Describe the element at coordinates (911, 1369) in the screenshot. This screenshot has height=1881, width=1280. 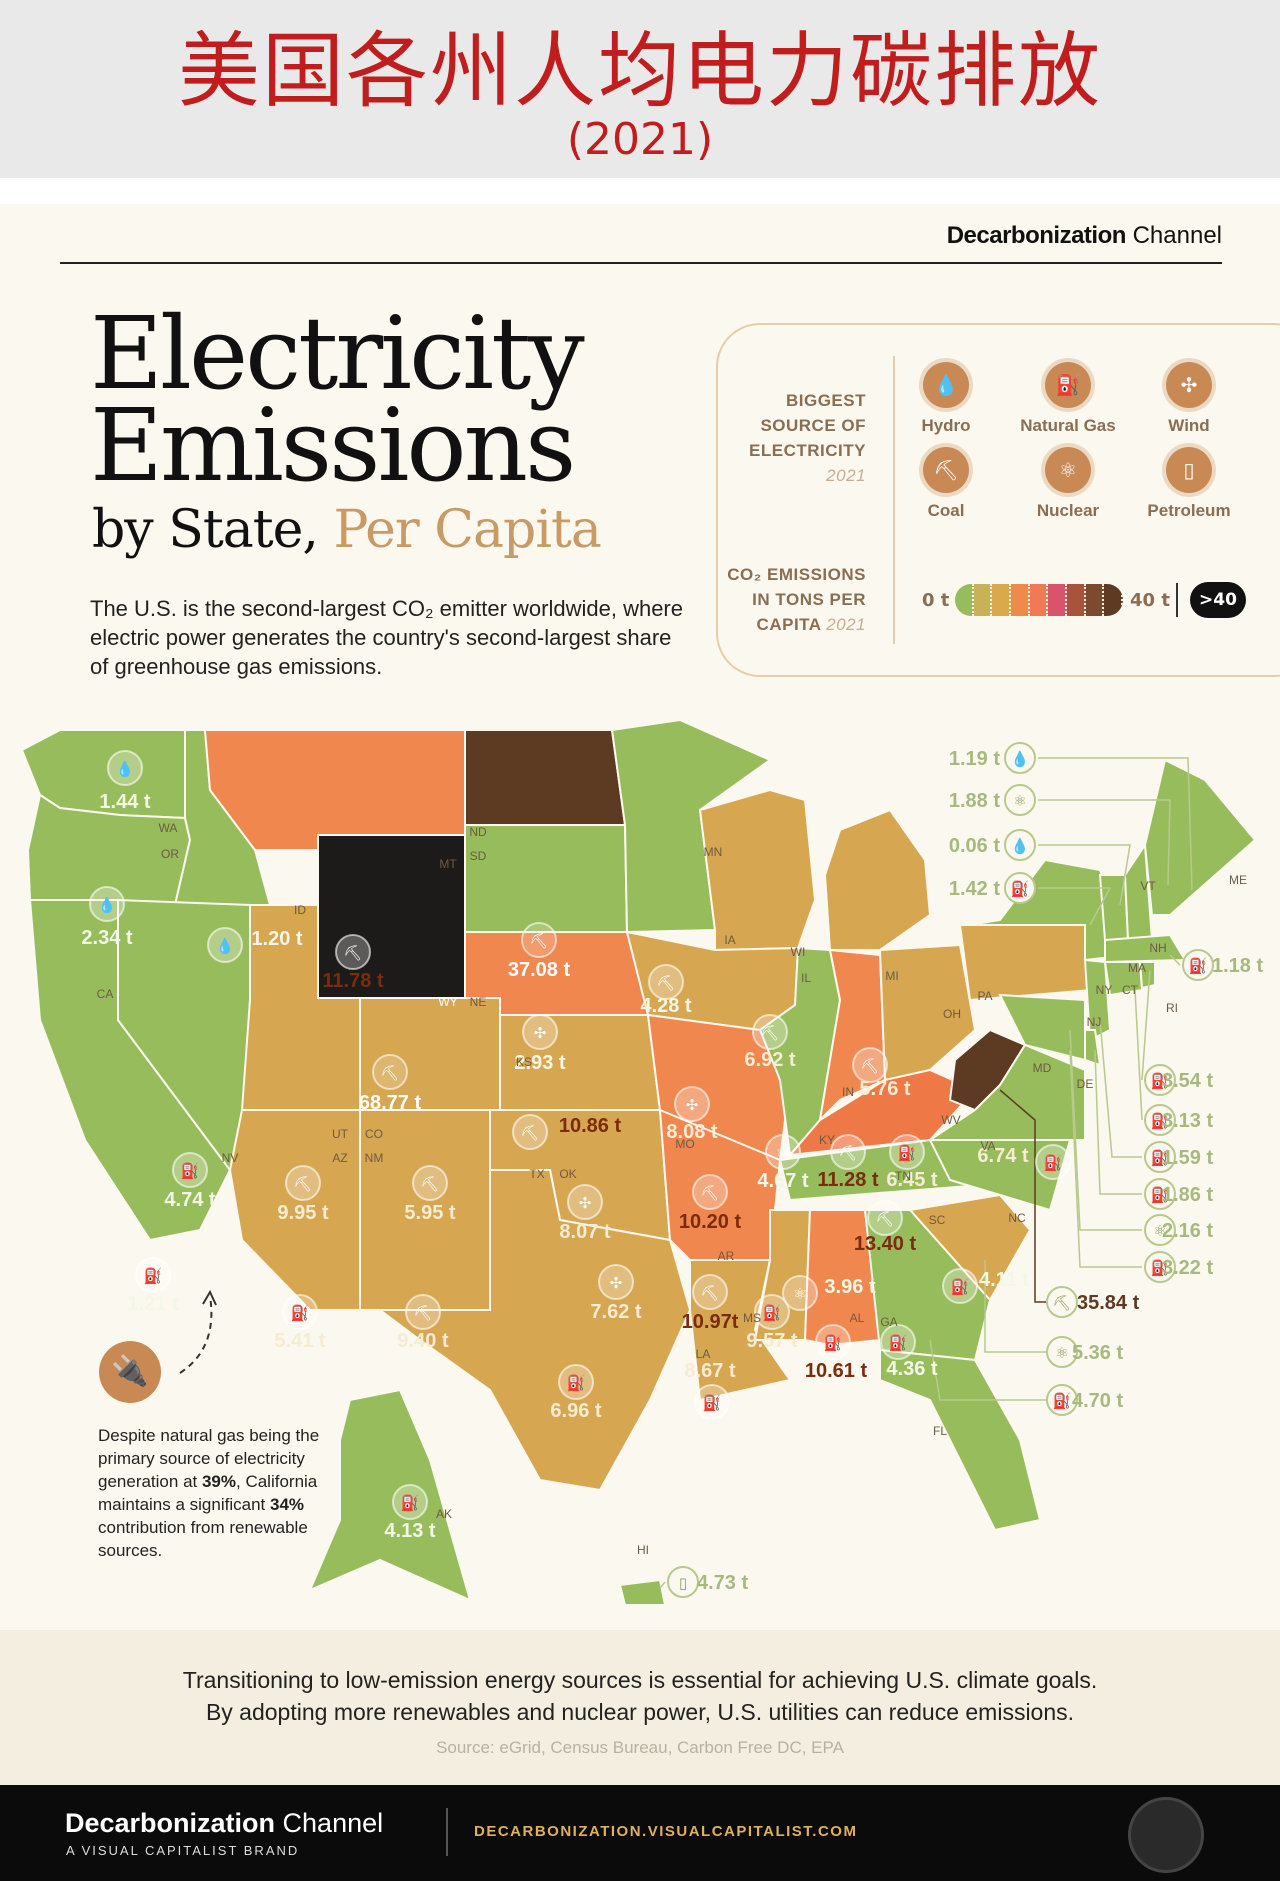
I see `value-label-ga: 4.36 t` at that location.